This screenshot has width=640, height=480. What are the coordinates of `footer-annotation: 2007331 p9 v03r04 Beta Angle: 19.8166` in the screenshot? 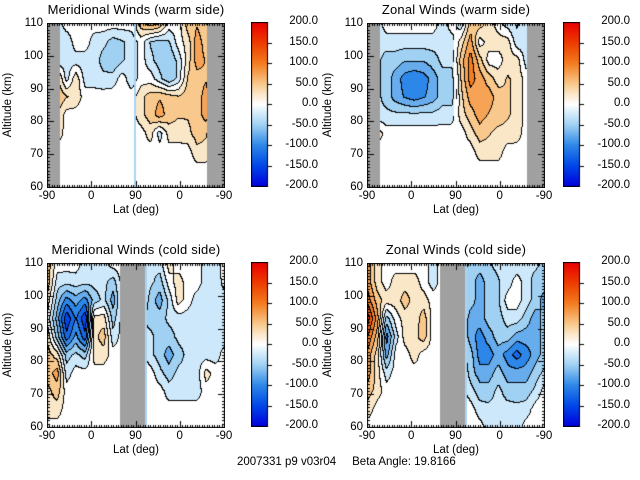 It's located at (346, 462).